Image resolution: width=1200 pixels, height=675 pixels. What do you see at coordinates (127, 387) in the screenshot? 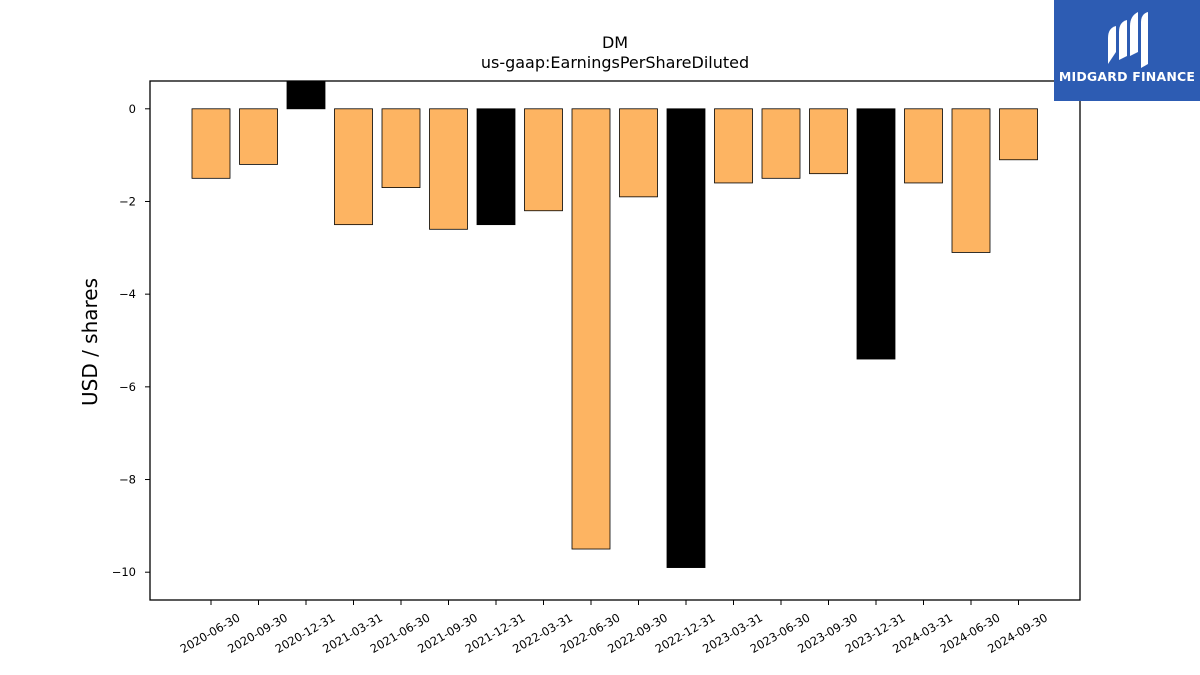
I see `y-tick-label: −6` at bounding box center [127, 387].